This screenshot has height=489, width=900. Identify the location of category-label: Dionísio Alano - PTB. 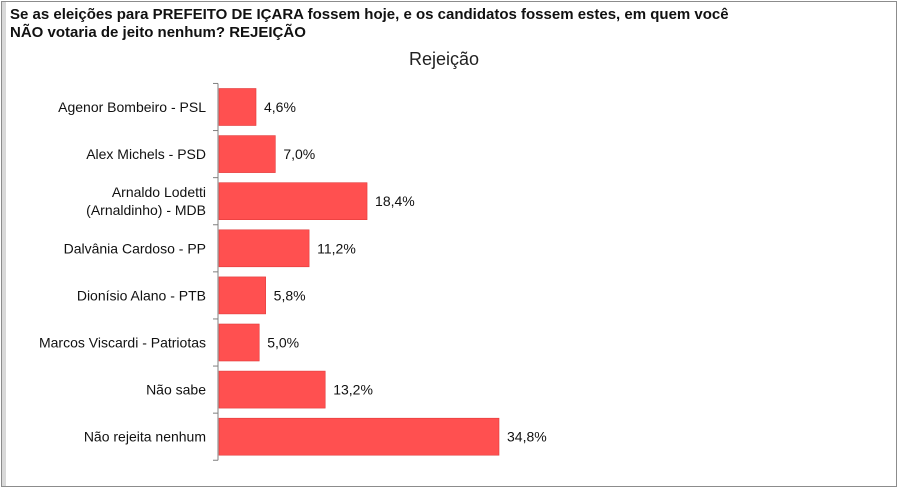
(141, 295).